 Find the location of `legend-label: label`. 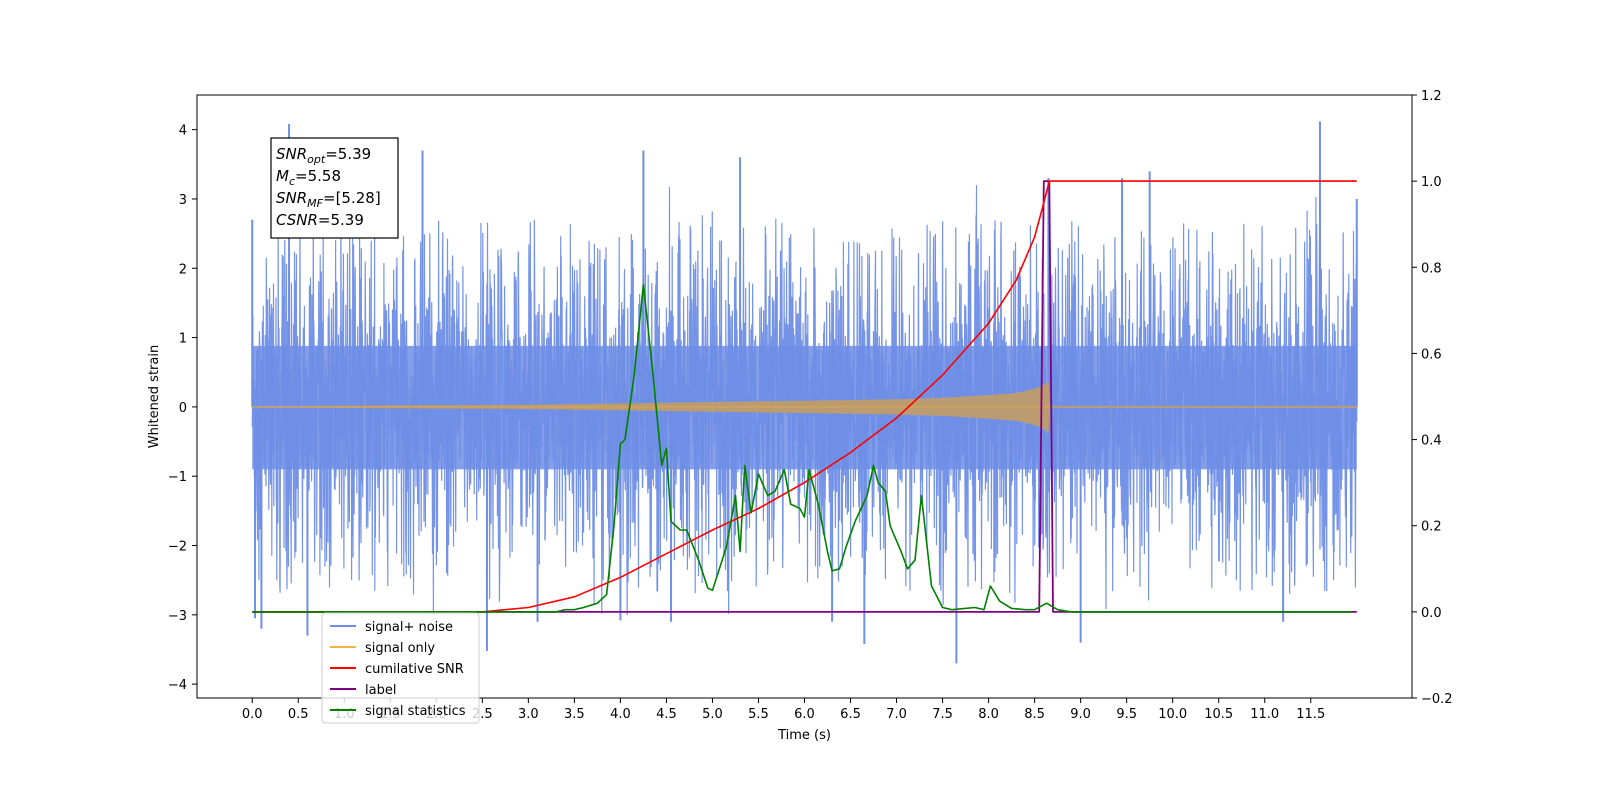

legend-label: label is located at coordinates (380, 690).